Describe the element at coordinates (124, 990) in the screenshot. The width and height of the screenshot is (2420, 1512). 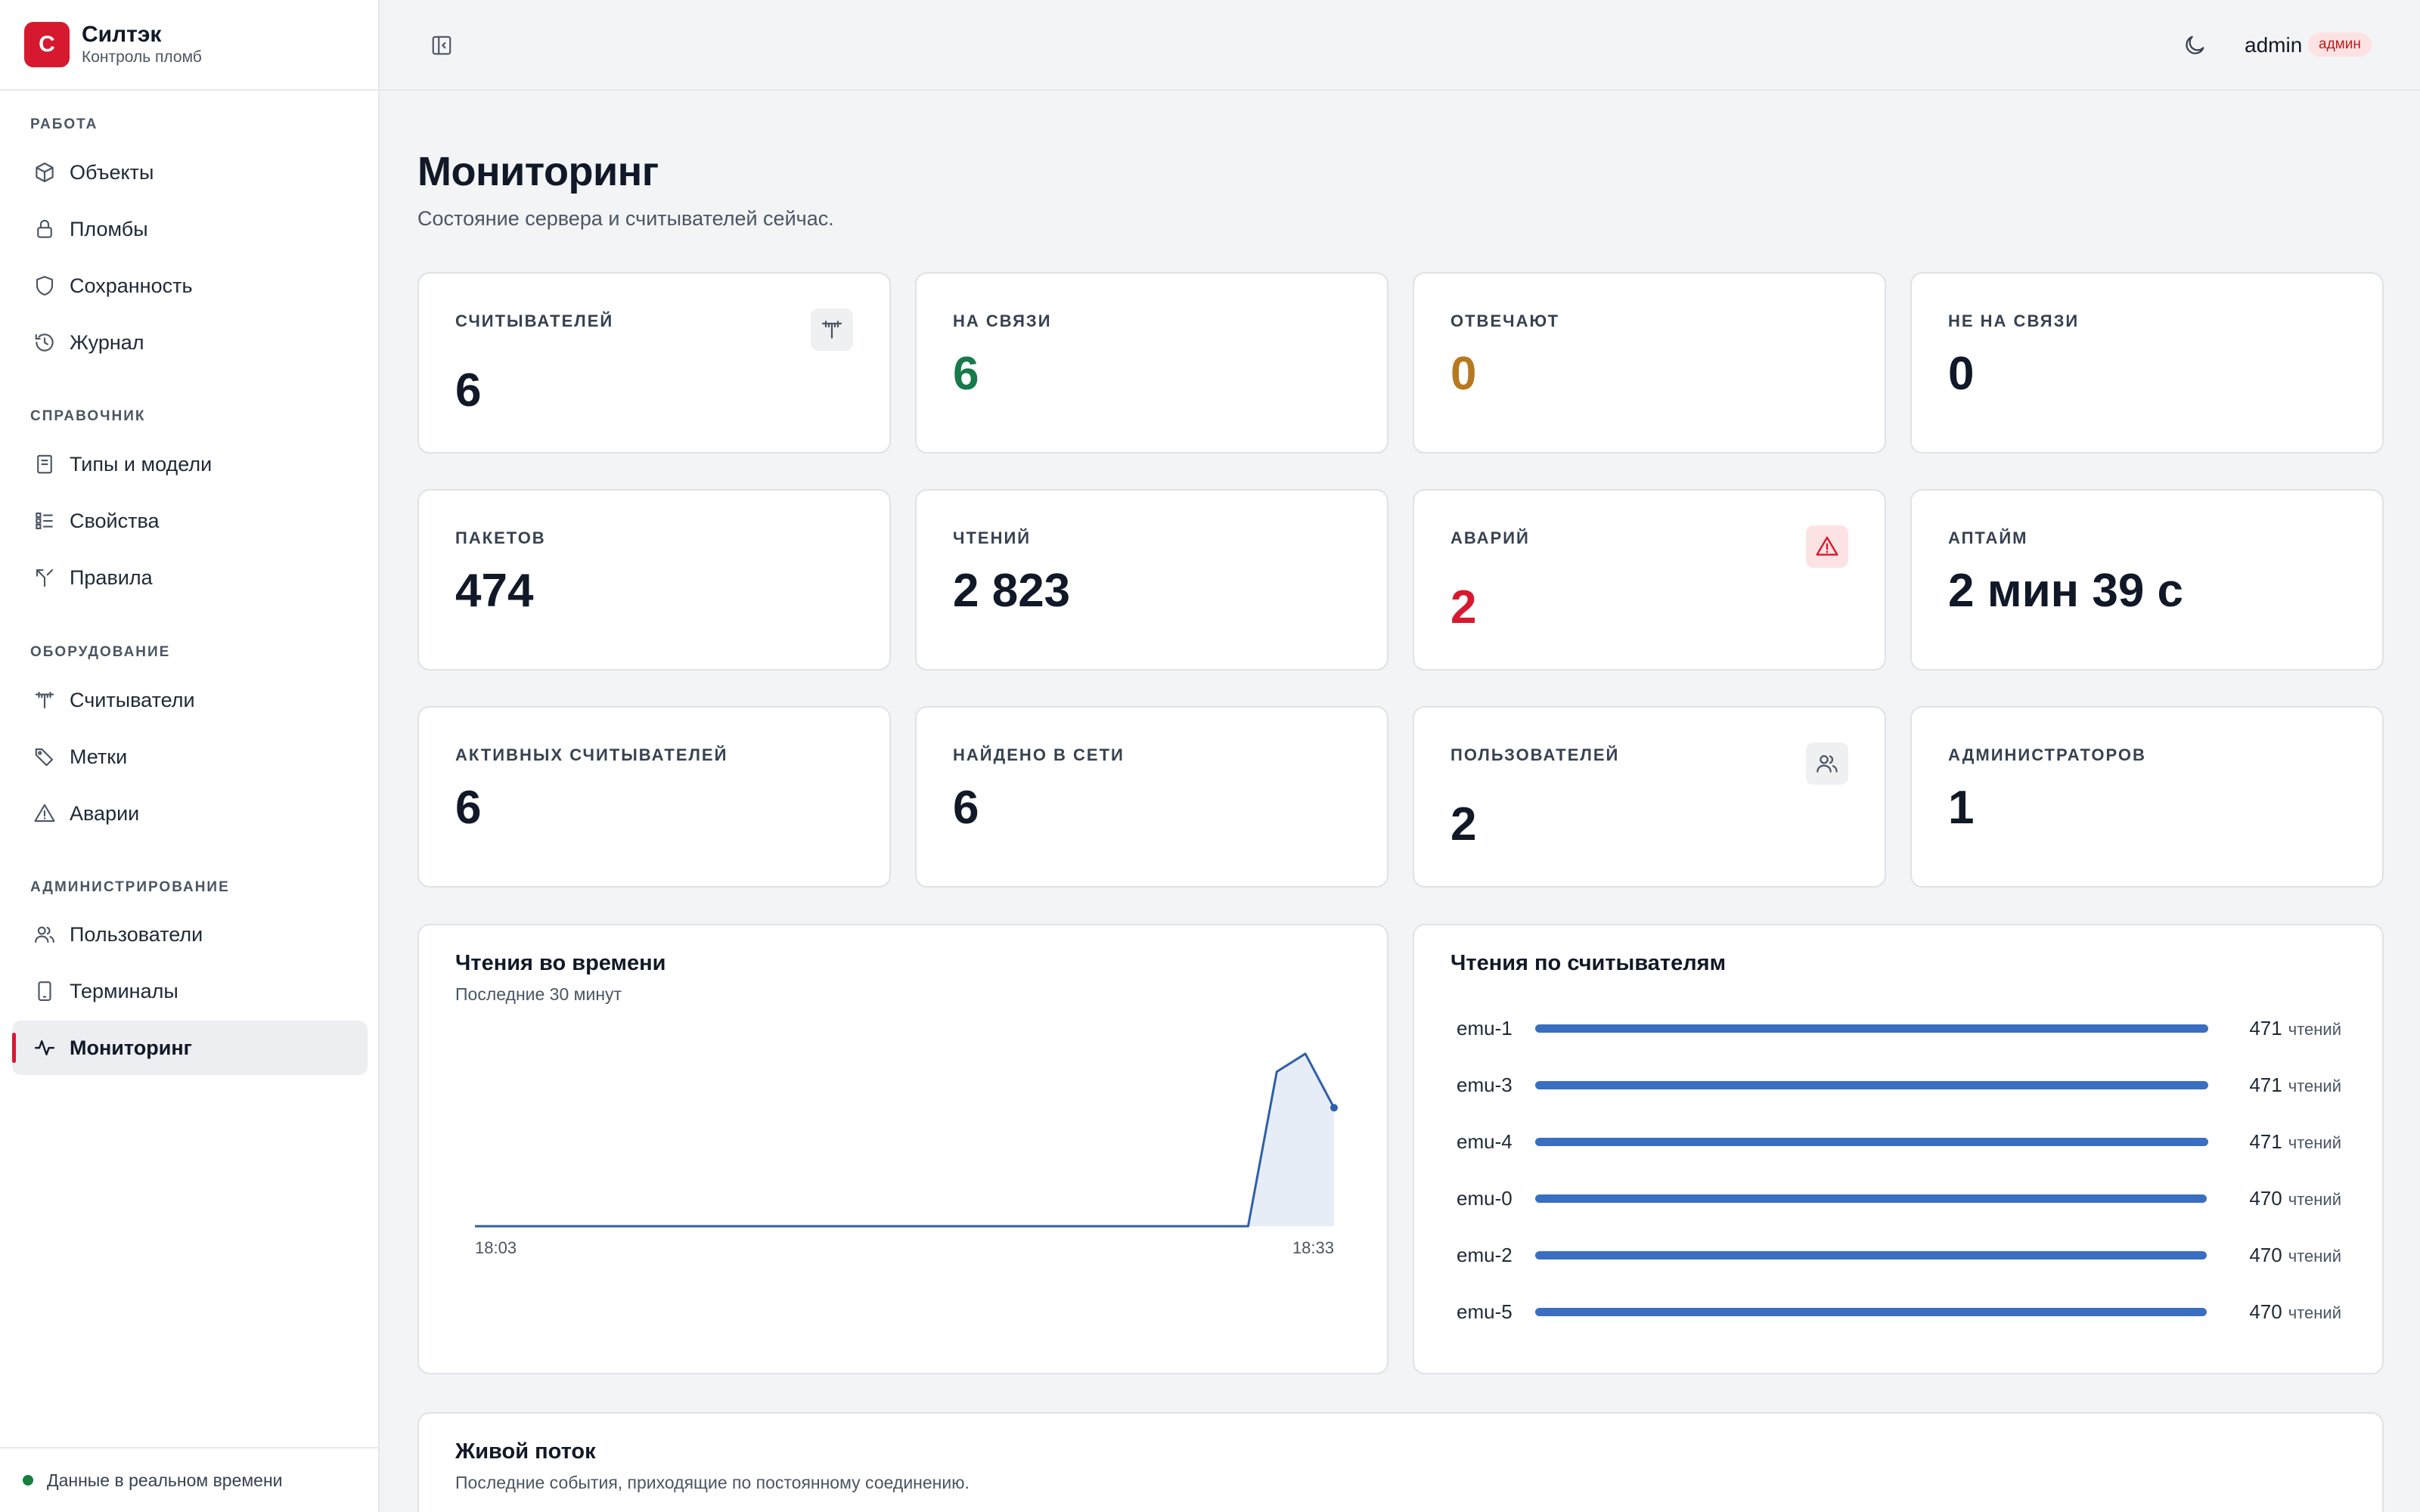
I see `sidebar-item-label: Терминалы` at that location.